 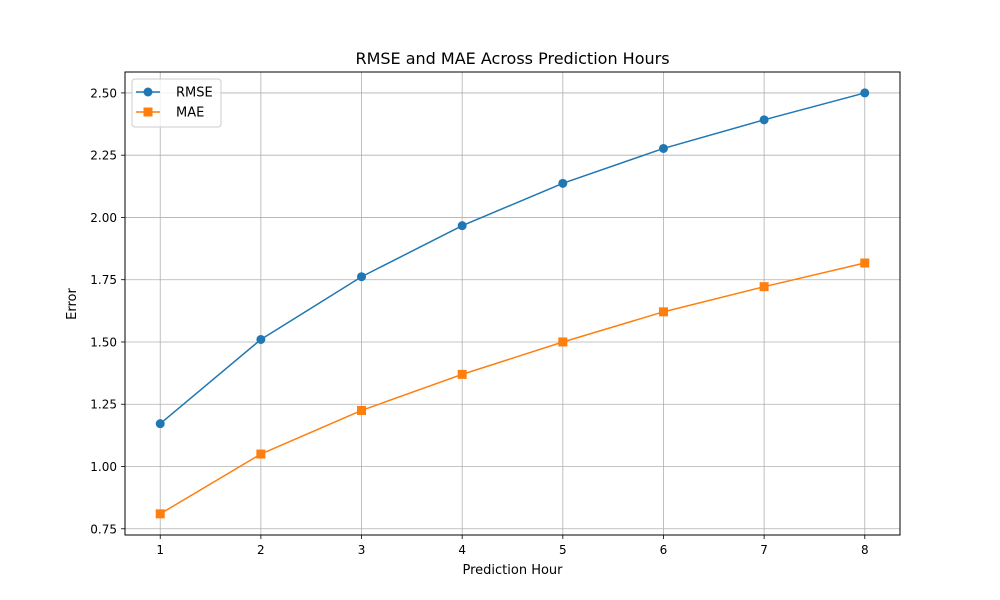 I want to click on x-tick-label: 1, so click(x=160, y=550).